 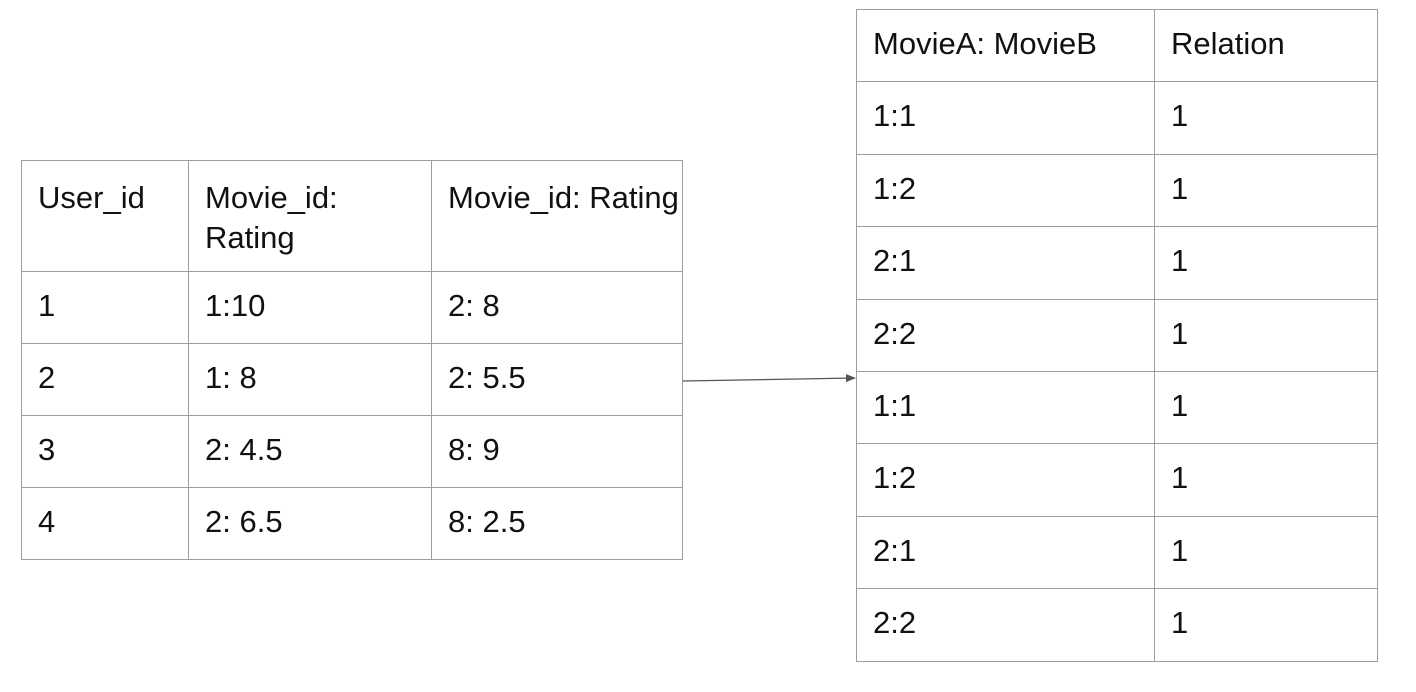 I want to click on table-cell: 1: 8, so click(x=310, y=379).